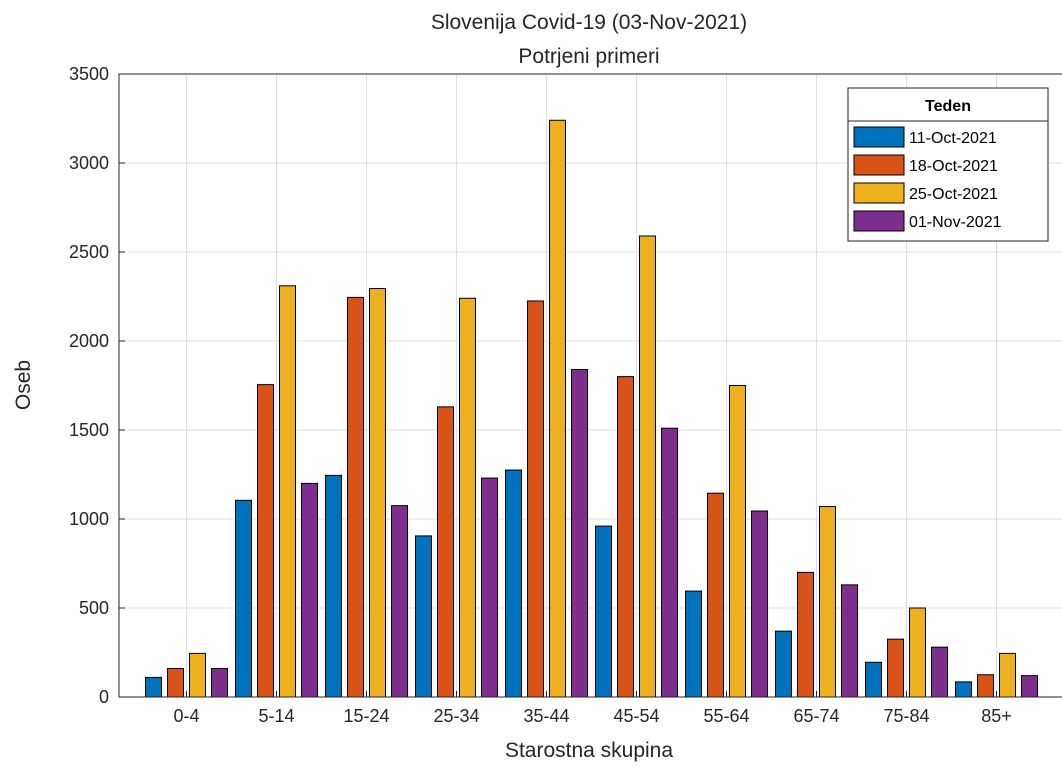 This screenshot has height=767, width=1062. I want to click on legend-label: 11-Oct-2021, so click(953, 138).